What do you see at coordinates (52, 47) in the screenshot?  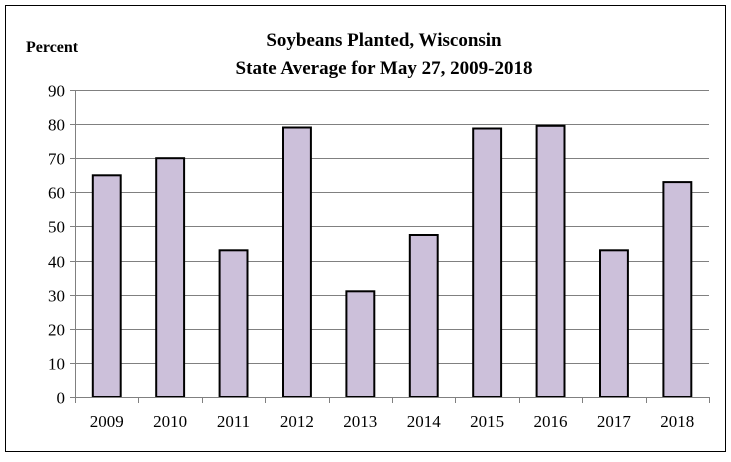 I see `y-axis-label: Percent` at bounding box center [52, 47].